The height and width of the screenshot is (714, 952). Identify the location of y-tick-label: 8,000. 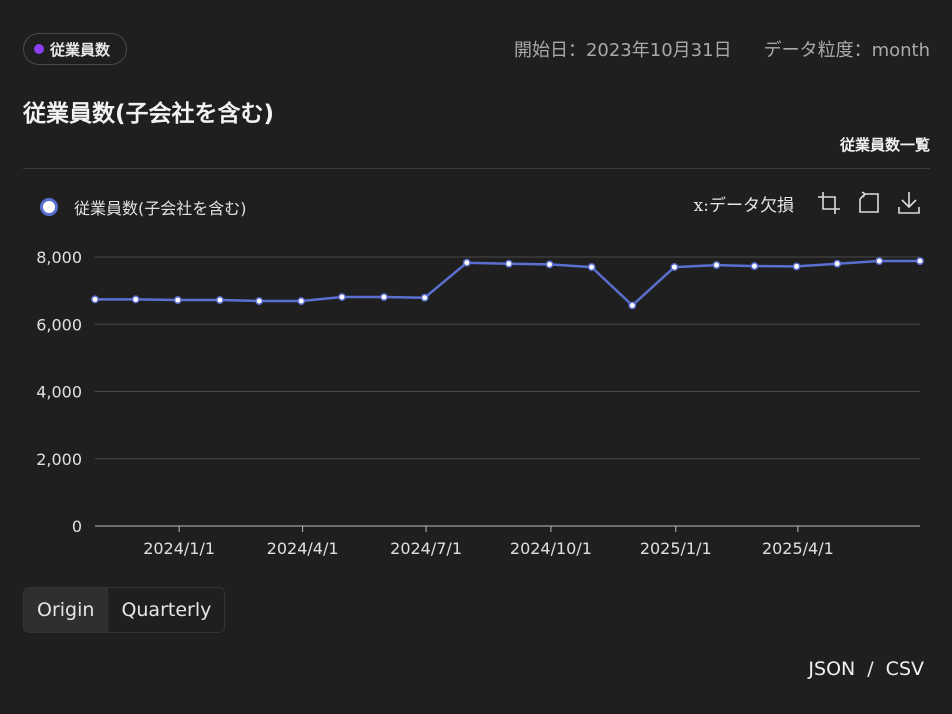
(59, 257).